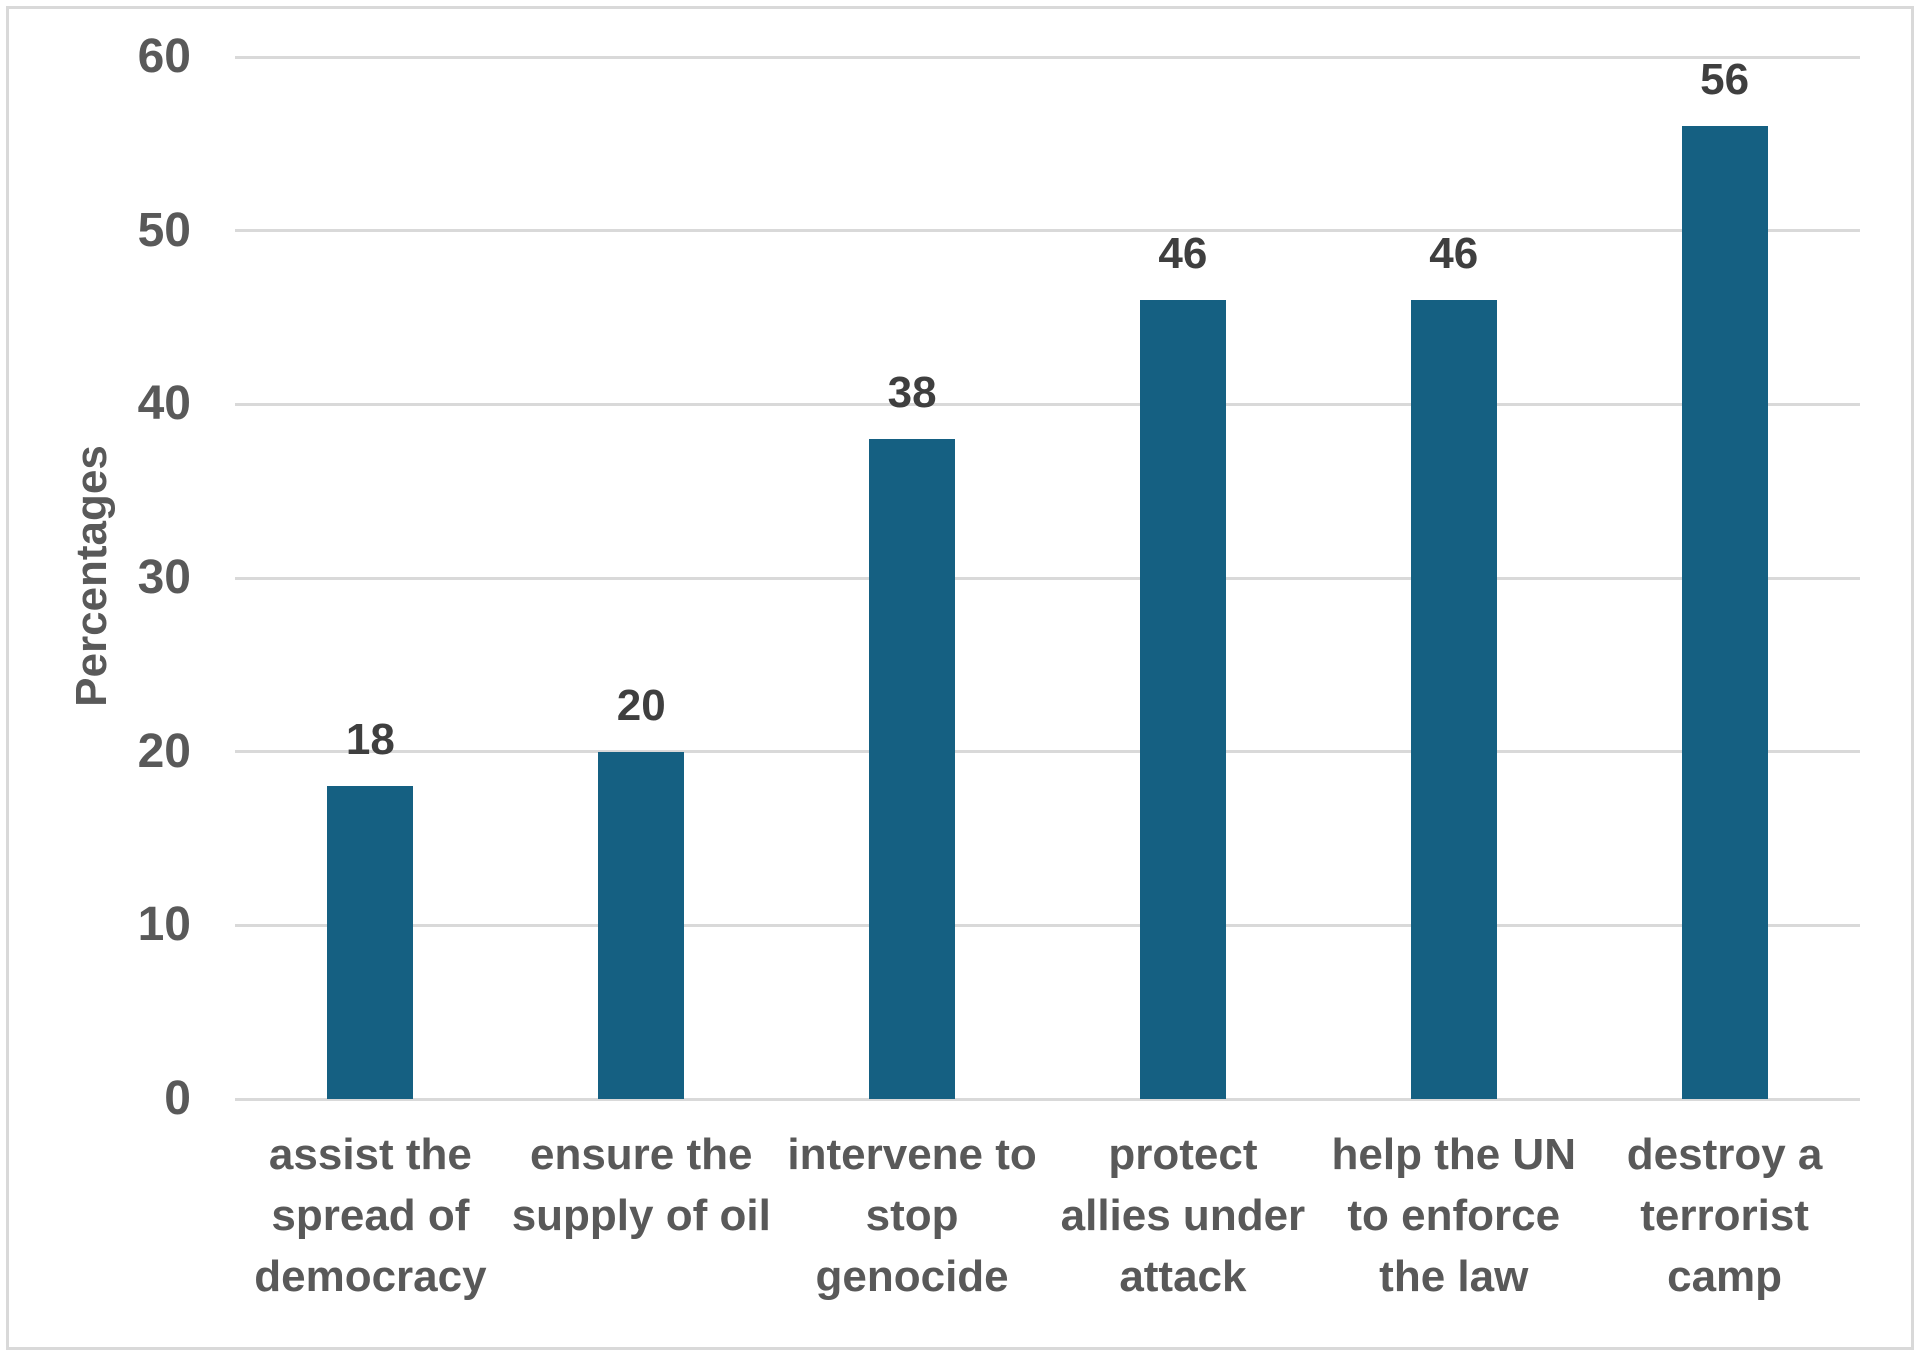 The image size is (1920, 1356). What do you see at coordinates (164, 751) in the screenshot?
I see `y-tick-label-20: 20` at bounding box center [164, 751].